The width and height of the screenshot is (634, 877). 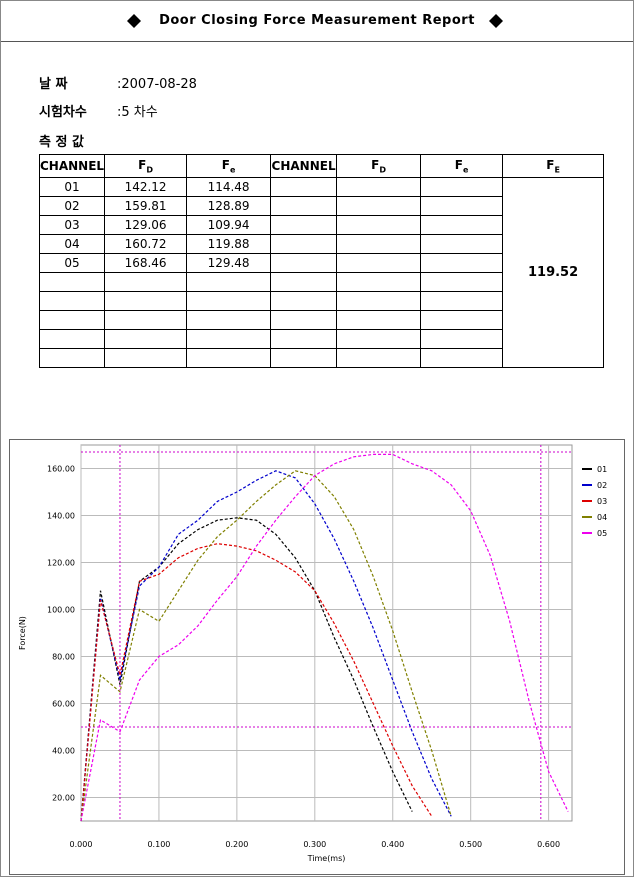 I want to click on y-tick-label: 120.00, so click(x=61, y=563).